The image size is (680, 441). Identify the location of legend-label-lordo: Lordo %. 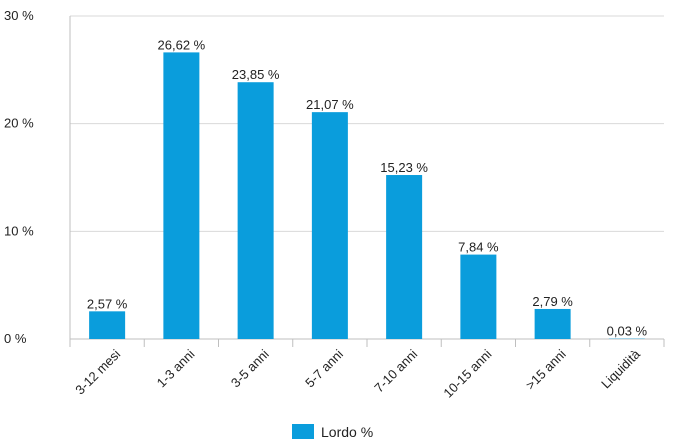
(347, 432).